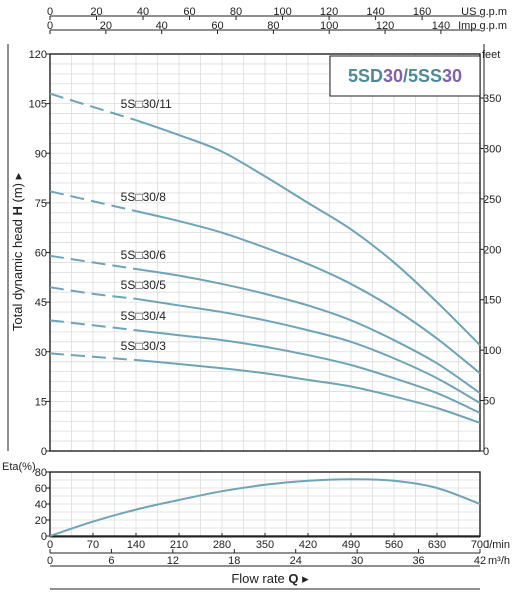 The height and width of the screenshot is (599, 516). Describe the element at coordinates (146, 104) in the screenshot. I see `series-label: 5S□30/11` at that location.